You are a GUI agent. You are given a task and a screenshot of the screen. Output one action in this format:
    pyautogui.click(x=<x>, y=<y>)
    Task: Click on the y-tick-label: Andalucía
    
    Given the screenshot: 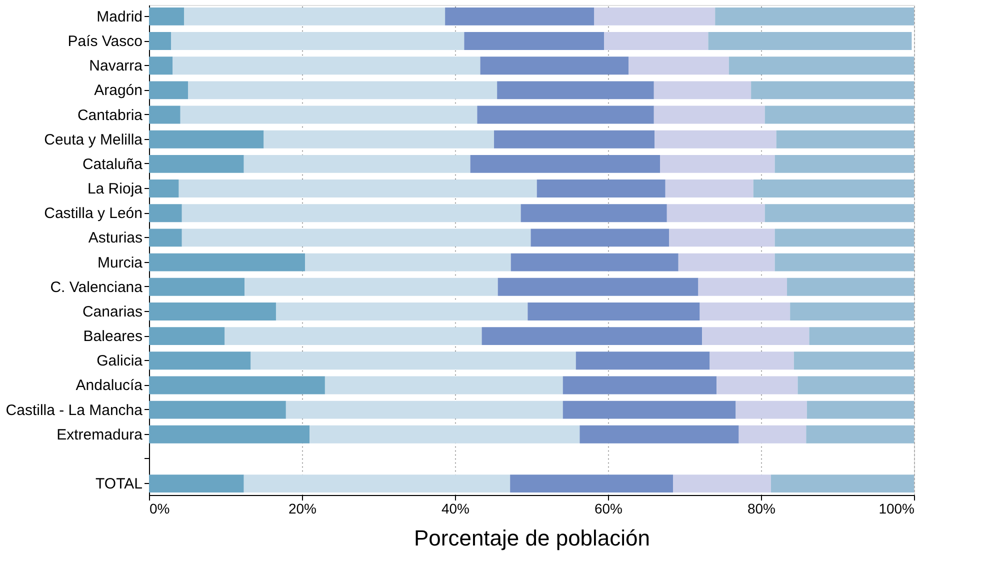 What is the action you would take?
    pyautogui.click(x=110, y=385)
    